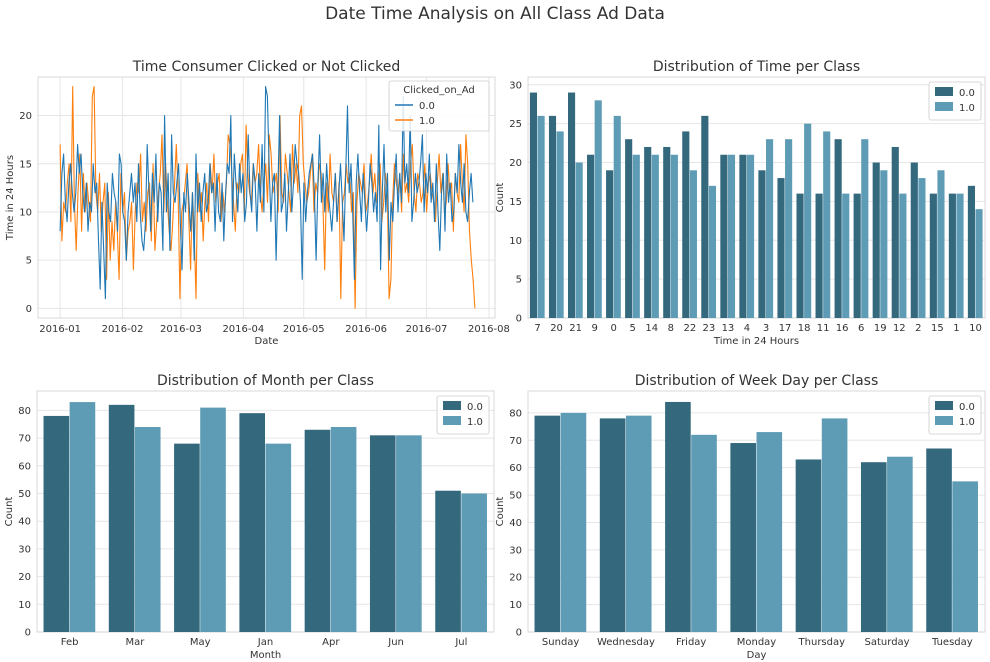  I want to click on y-tick-label: 80, so click(24, 411).